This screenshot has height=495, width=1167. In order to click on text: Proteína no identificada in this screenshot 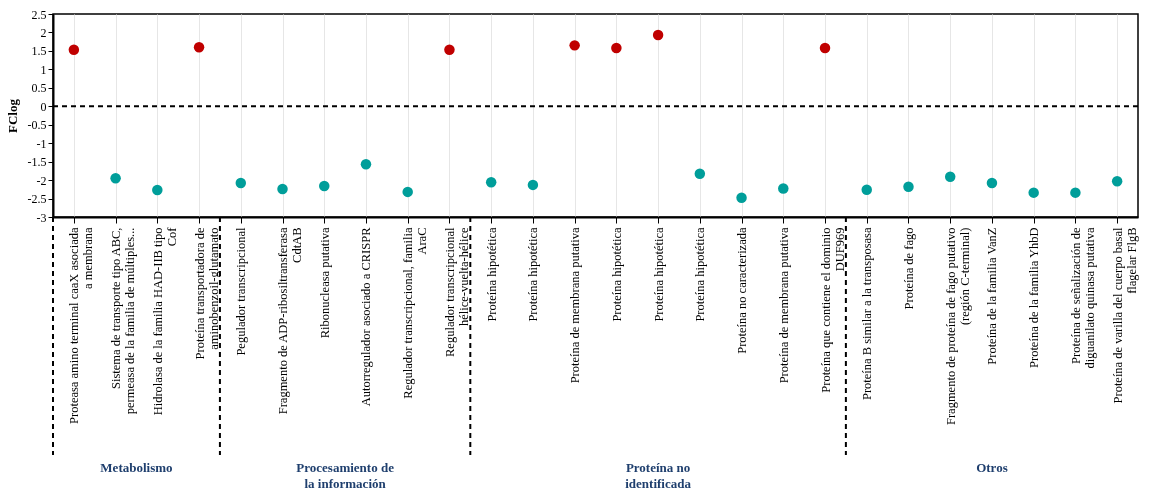, I will do `click(658, 475)`.